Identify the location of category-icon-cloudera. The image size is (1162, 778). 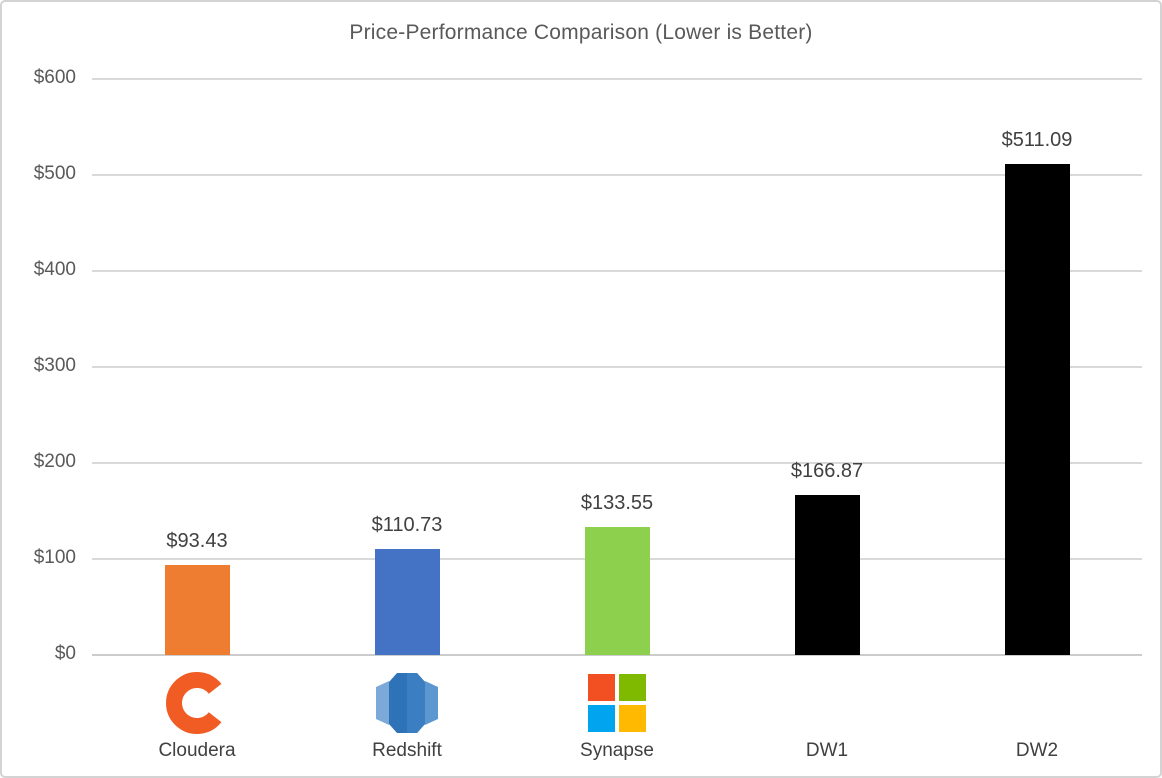
(197, 703).